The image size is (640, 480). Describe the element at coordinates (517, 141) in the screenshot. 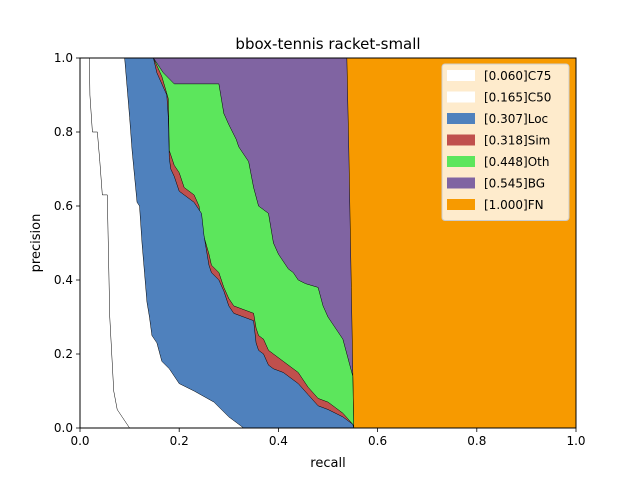

I see `legend-label: [0.318]Sim` at that location.